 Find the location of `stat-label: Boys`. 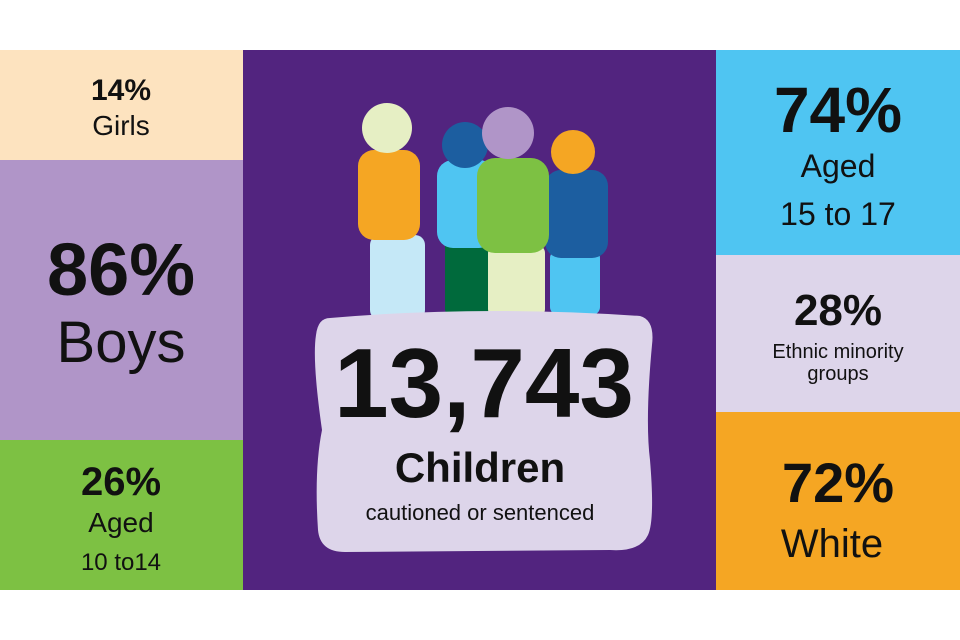

stat-label: Boys is located at coordinates (121, 342).